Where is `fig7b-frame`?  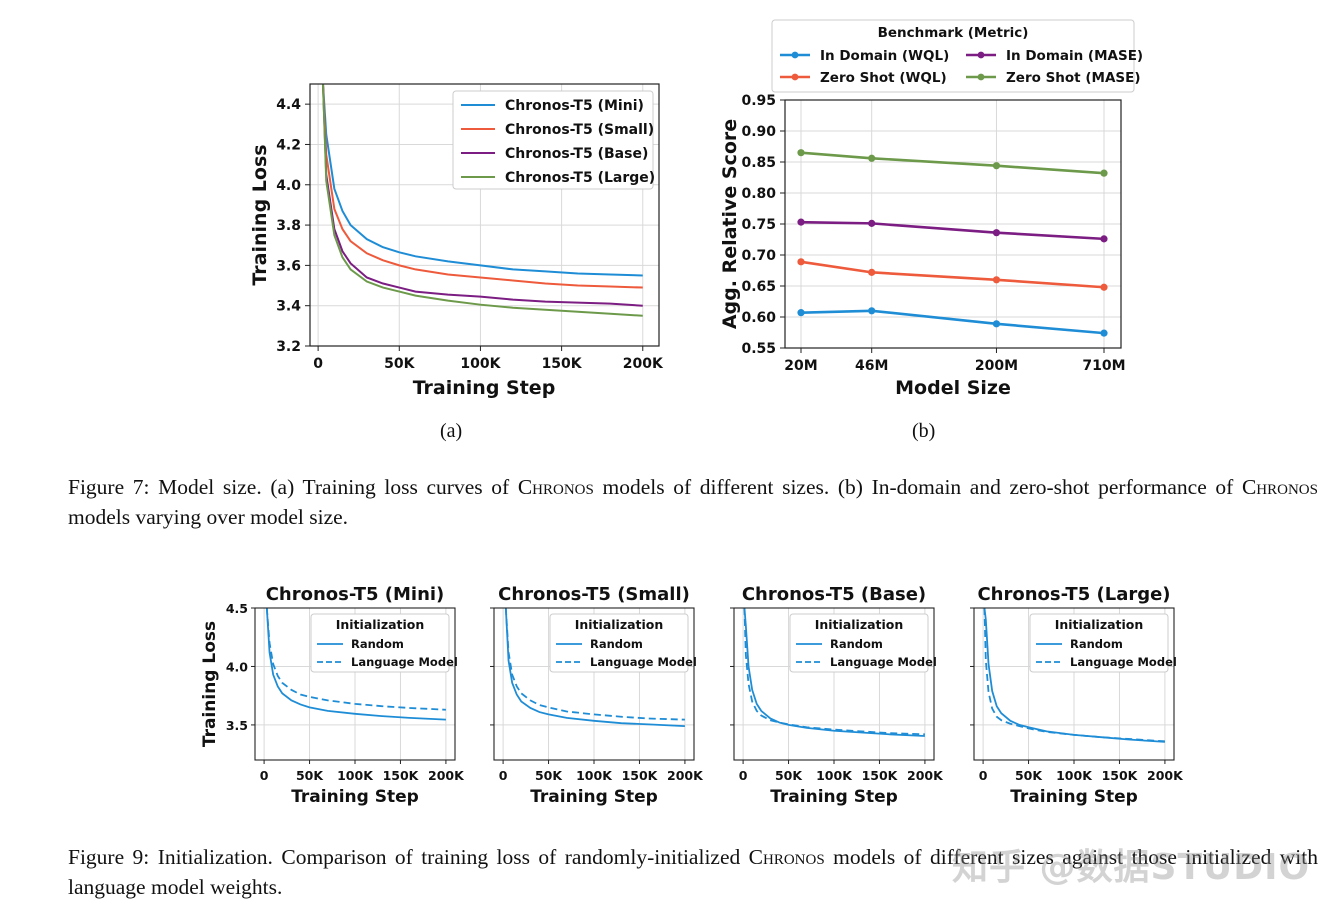
fig7b-frame is located at coordinates (953, 224).